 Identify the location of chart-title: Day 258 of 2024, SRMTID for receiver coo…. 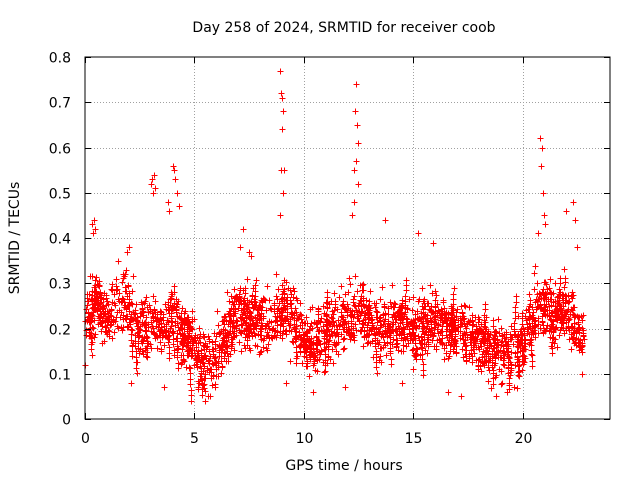
(343, 28).